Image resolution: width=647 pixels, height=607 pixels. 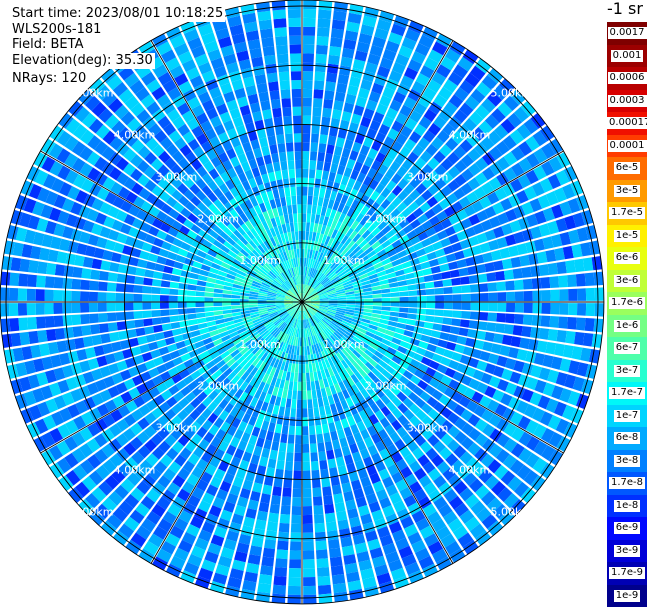 I want to click on ring-label: 1.00km, so click(x=260, y=344).